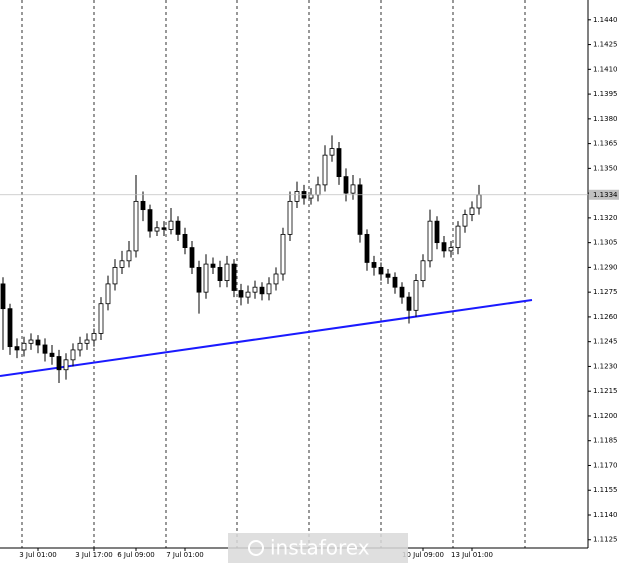 This screenshot has width=620, height=563. What do you see at coordinates (605, 20) in the screenshot?
I see `y-tick-label: 1.1440` at bounding box center [605, 20].